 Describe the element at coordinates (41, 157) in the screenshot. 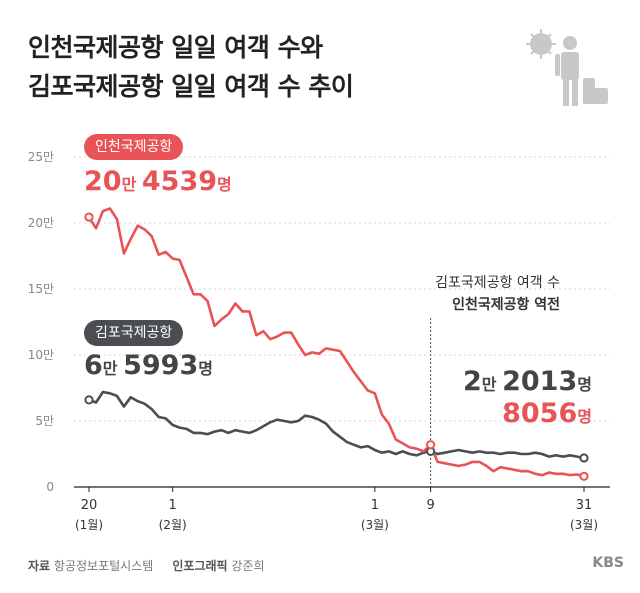

I see `y-tick-label: 25만` at that location.